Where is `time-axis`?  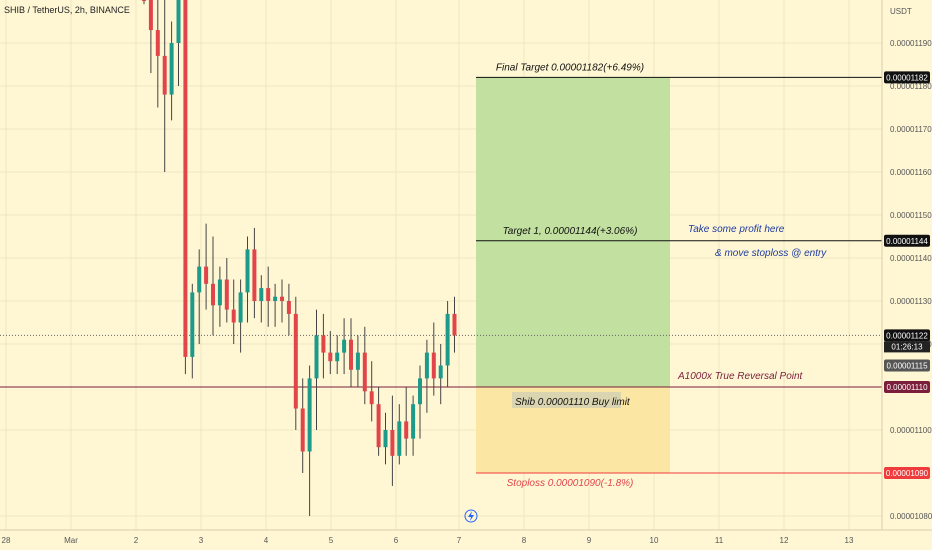 time-axis is located at coordinates (466, 540).